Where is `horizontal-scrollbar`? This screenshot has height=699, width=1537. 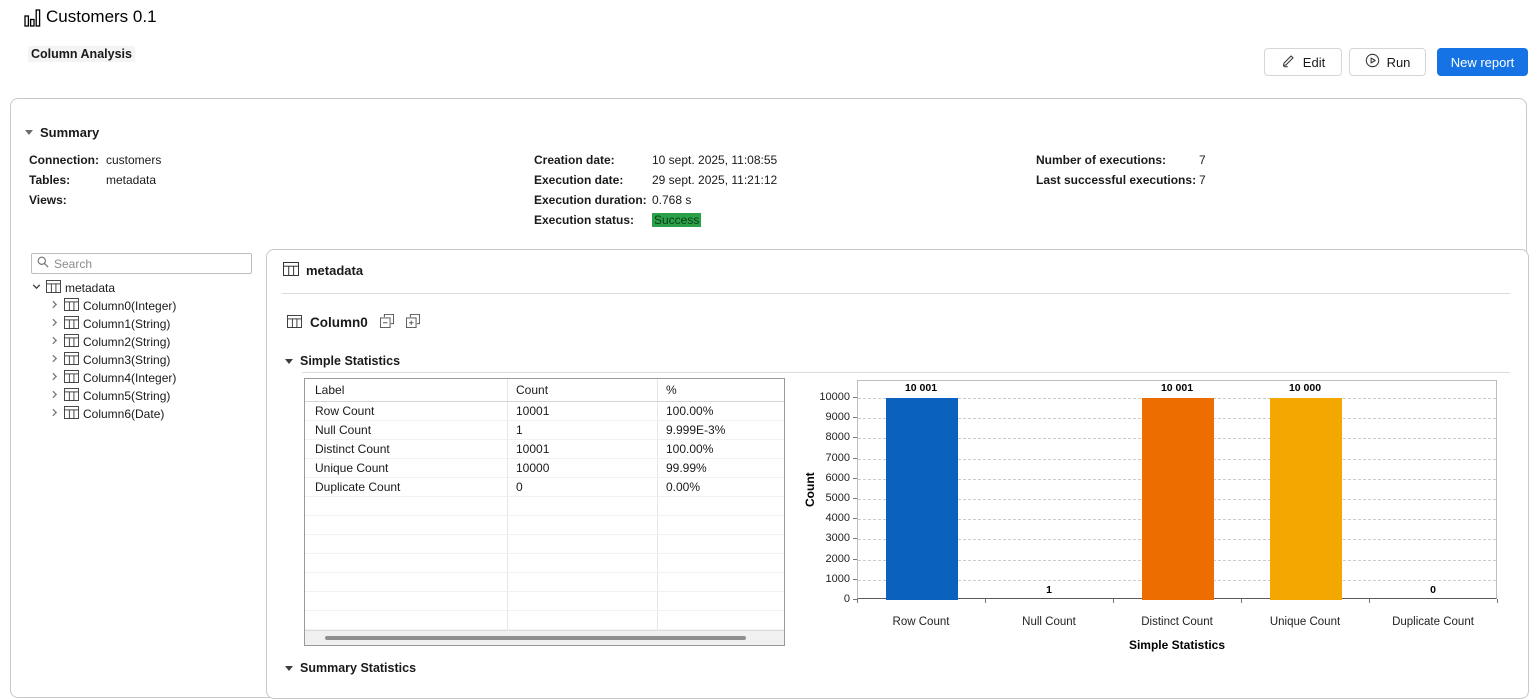
horizontal-scrollbar is located at coordinates (544, 637).